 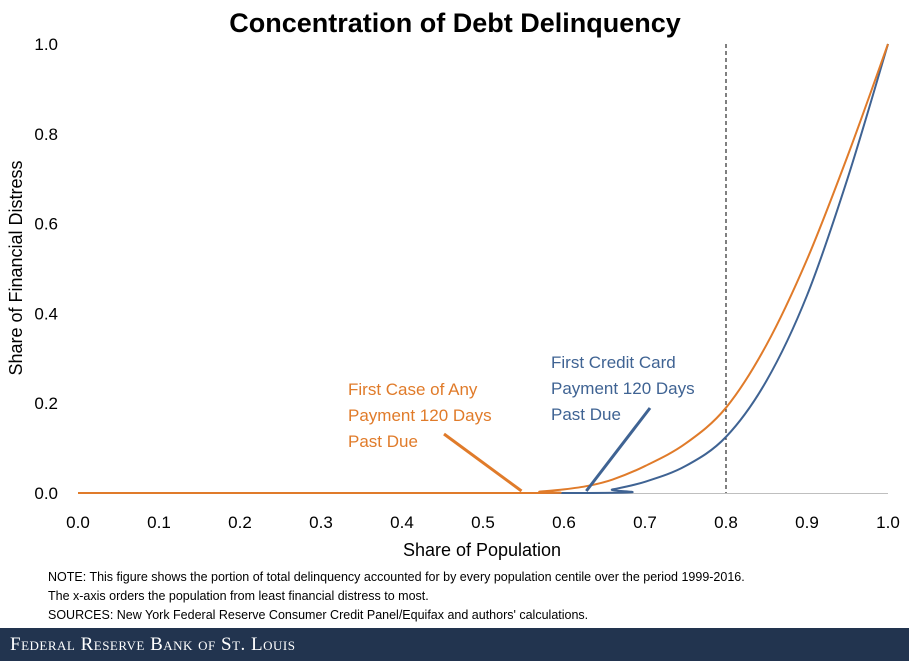 I want to click on y-axis-label: Share of Financial Distress, so click(x=16, y=267).